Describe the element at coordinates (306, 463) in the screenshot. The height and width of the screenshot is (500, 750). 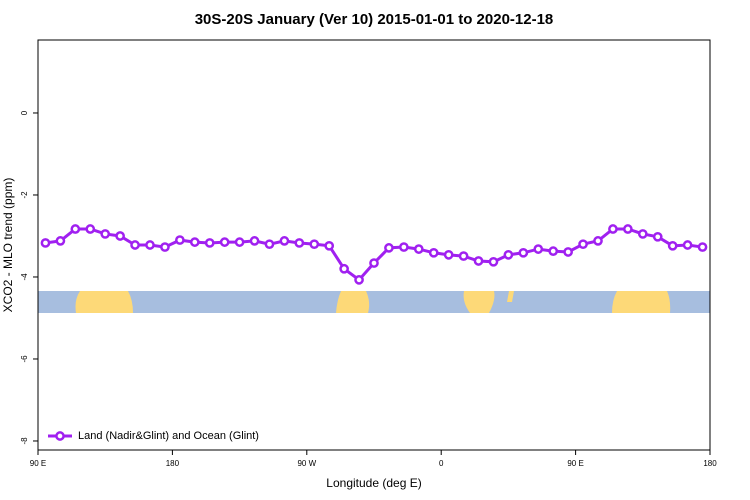
I see `x-tick-label: 90 W` at that location.